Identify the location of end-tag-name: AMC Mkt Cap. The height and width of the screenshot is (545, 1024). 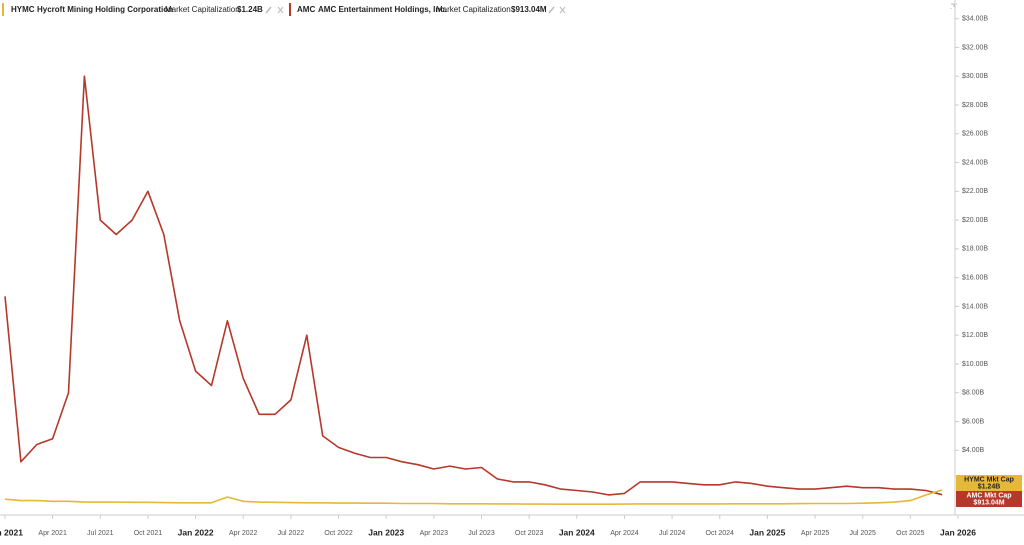
(988, 495).